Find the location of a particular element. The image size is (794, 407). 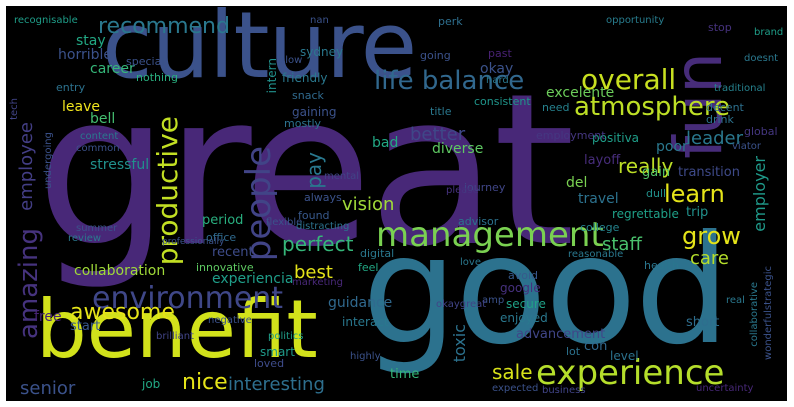

word-distracting: distracting is located at coordinates (323, 226).